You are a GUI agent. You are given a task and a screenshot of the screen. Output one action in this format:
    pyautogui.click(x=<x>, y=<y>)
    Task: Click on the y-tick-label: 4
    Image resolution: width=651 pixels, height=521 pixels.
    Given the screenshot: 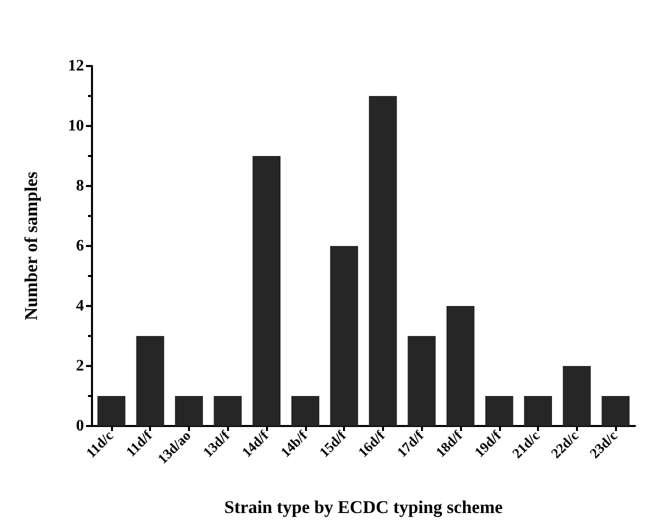 What is the action you would take?
    pyautogui.click(x=80, y=306)
    